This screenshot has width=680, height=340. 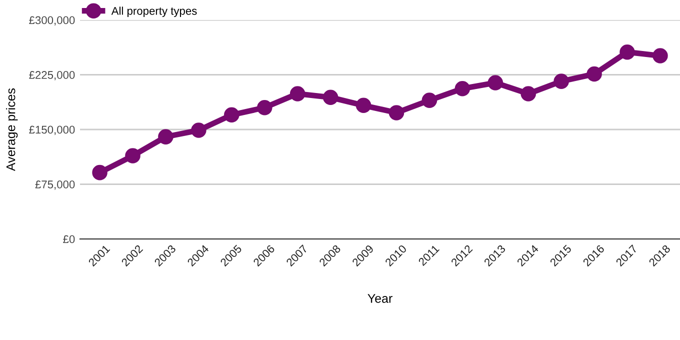 I want to click on y-tick-label: £225,000, so click(x=52, y=75).